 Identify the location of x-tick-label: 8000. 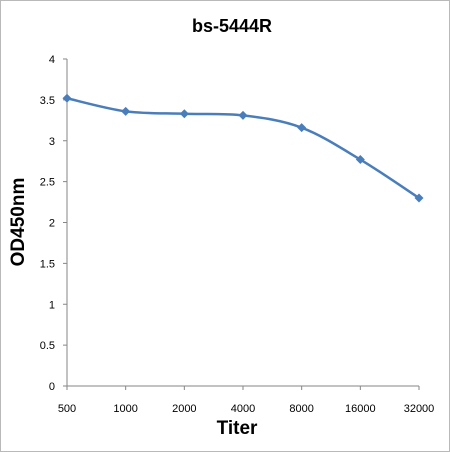
(301, 409).